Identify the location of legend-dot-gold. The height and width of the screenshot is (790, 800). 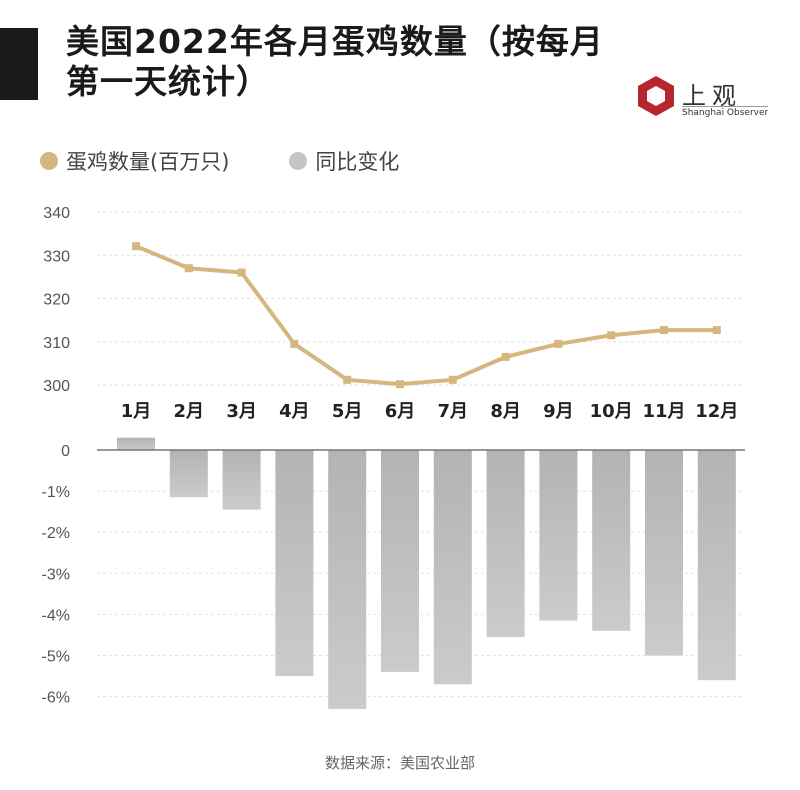
(49, 161).